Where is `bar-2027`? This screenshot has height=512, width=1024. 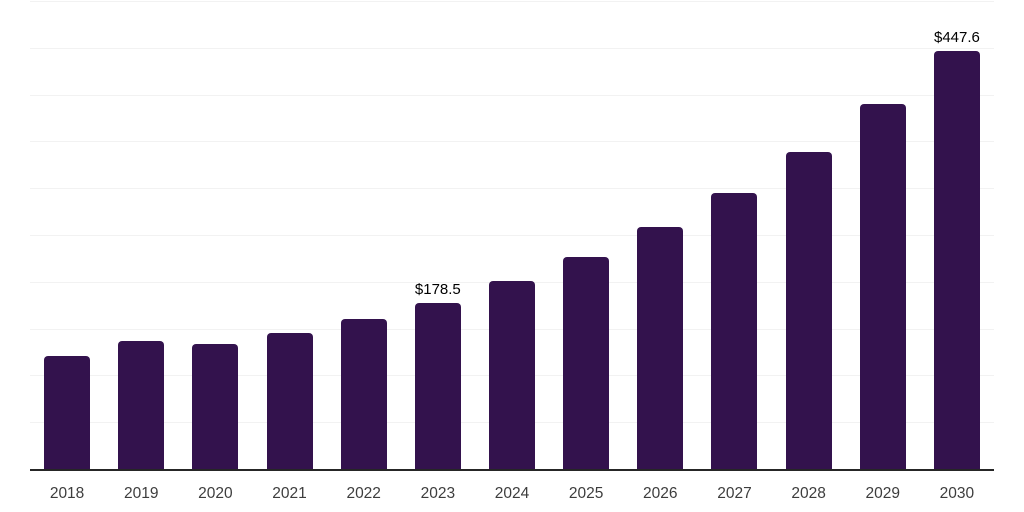 bar-2027 is located at coordinates (734, 331).